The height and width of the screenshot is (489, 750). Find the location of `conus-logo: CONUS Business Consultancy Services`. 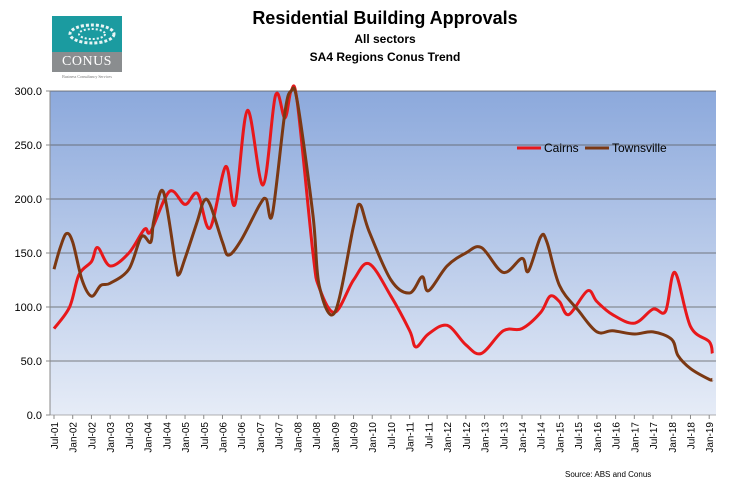

conus-logo: CONUS Business Consultancy Services is located at coordinates (87, 47).